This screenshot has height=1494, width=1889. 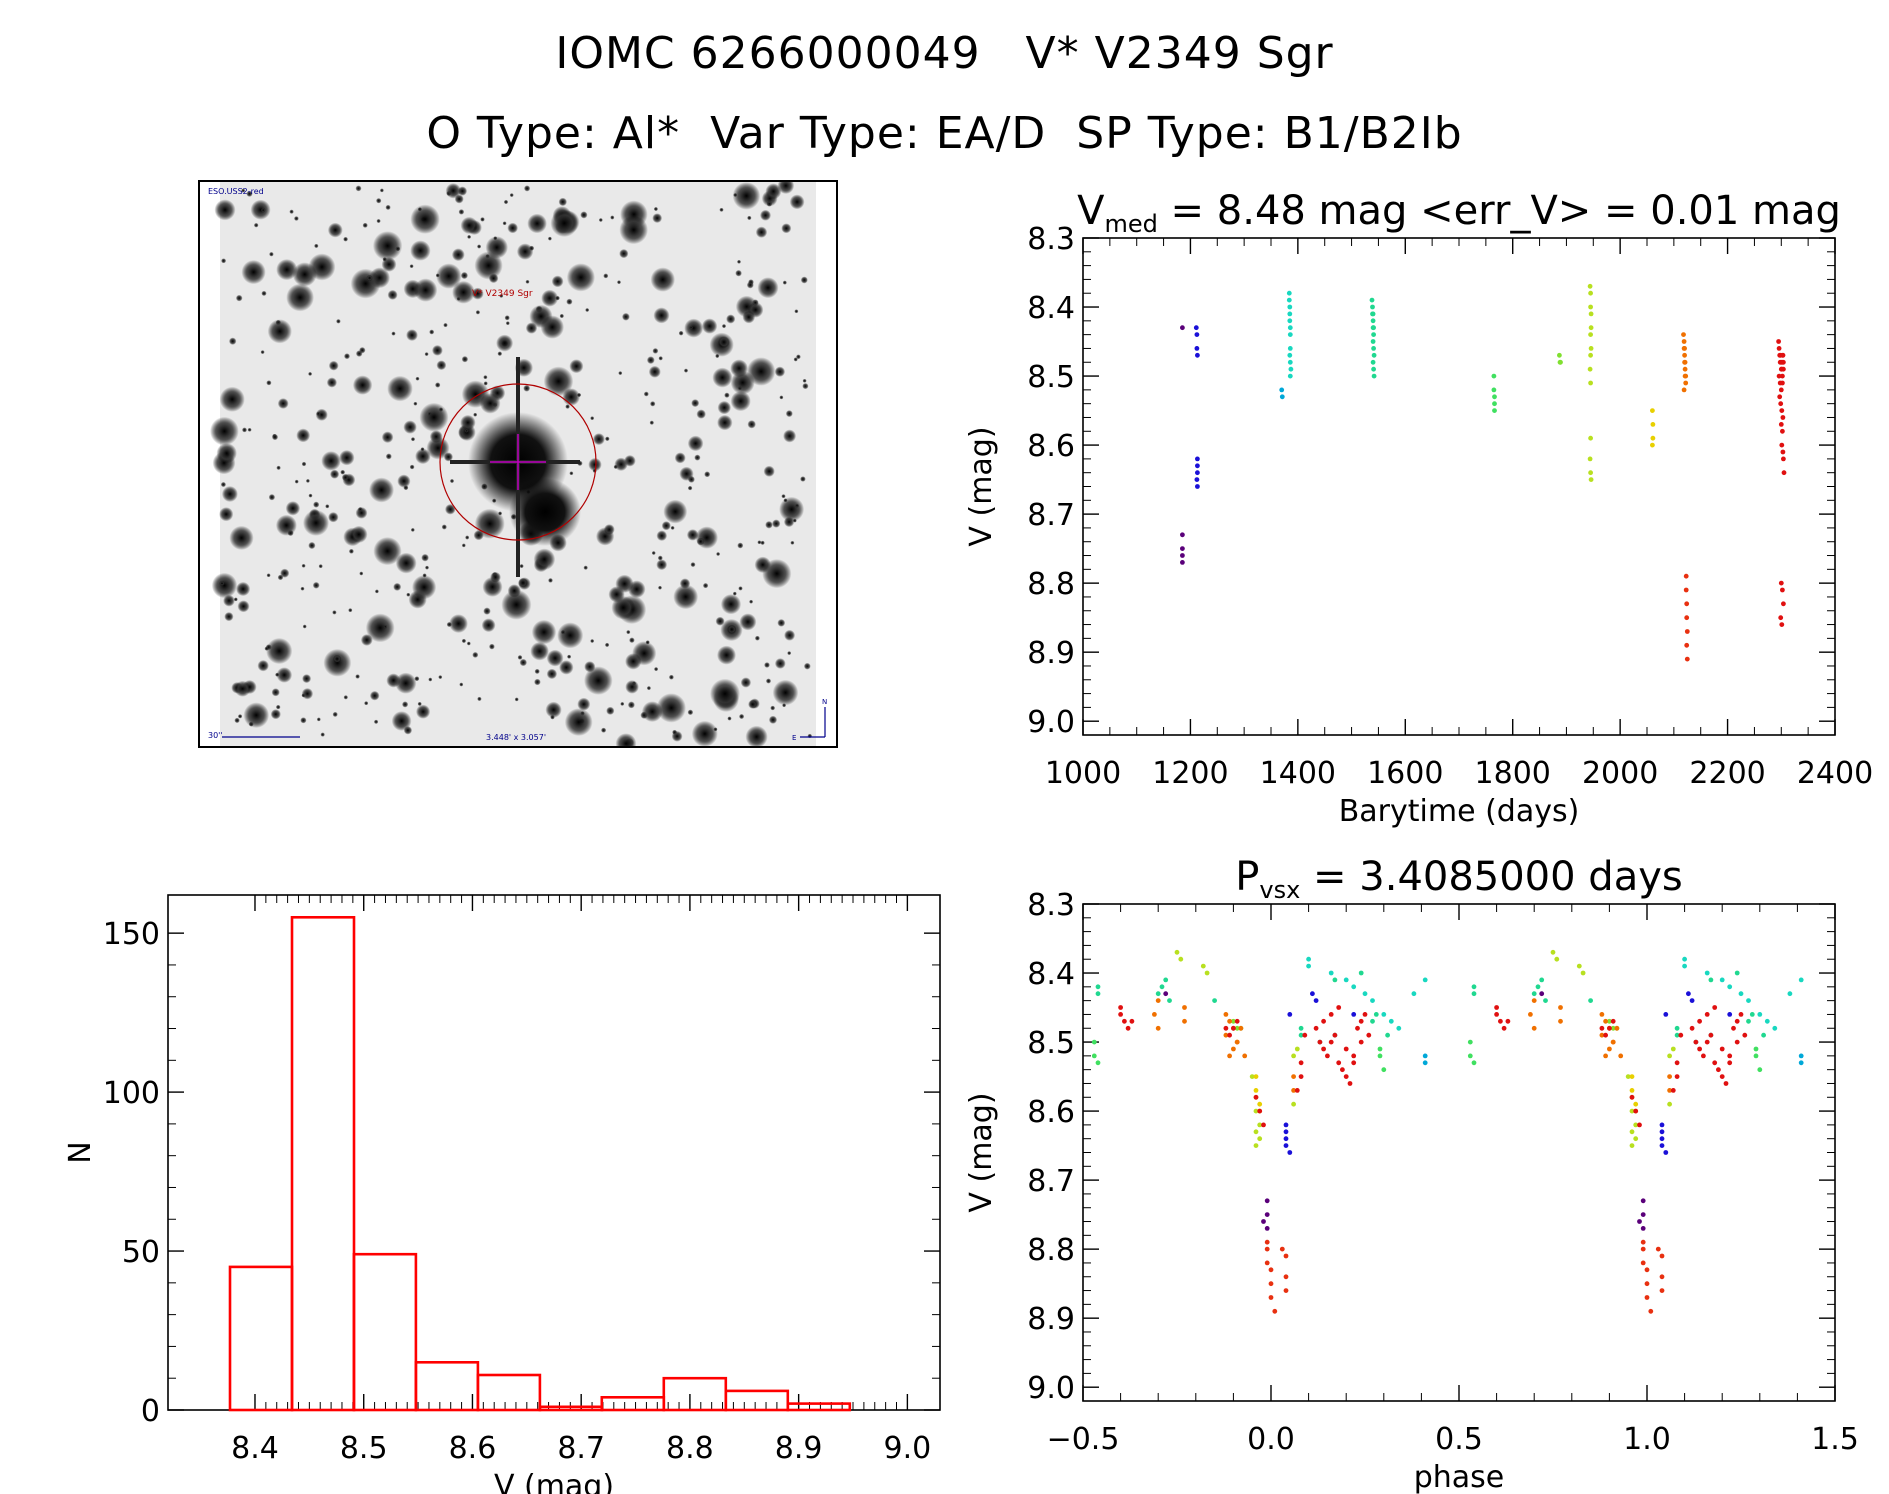 I want to click on phased-ytick-label: 8.9, so click(x=1051, y=1319).